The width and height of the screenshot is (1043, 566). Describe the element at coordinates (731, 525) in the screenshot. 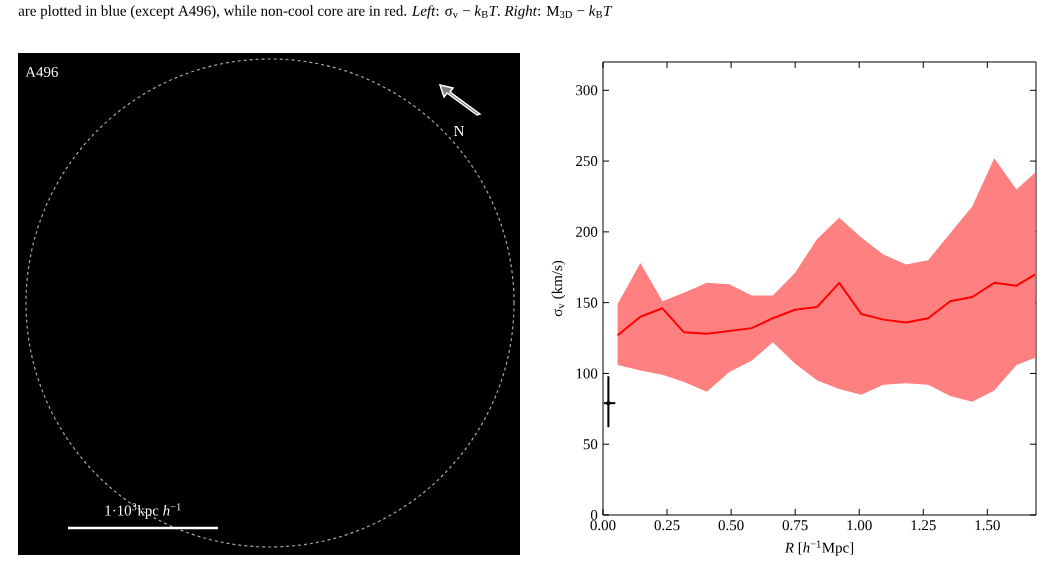

I see `x-tick-label: 0.50` at that location.